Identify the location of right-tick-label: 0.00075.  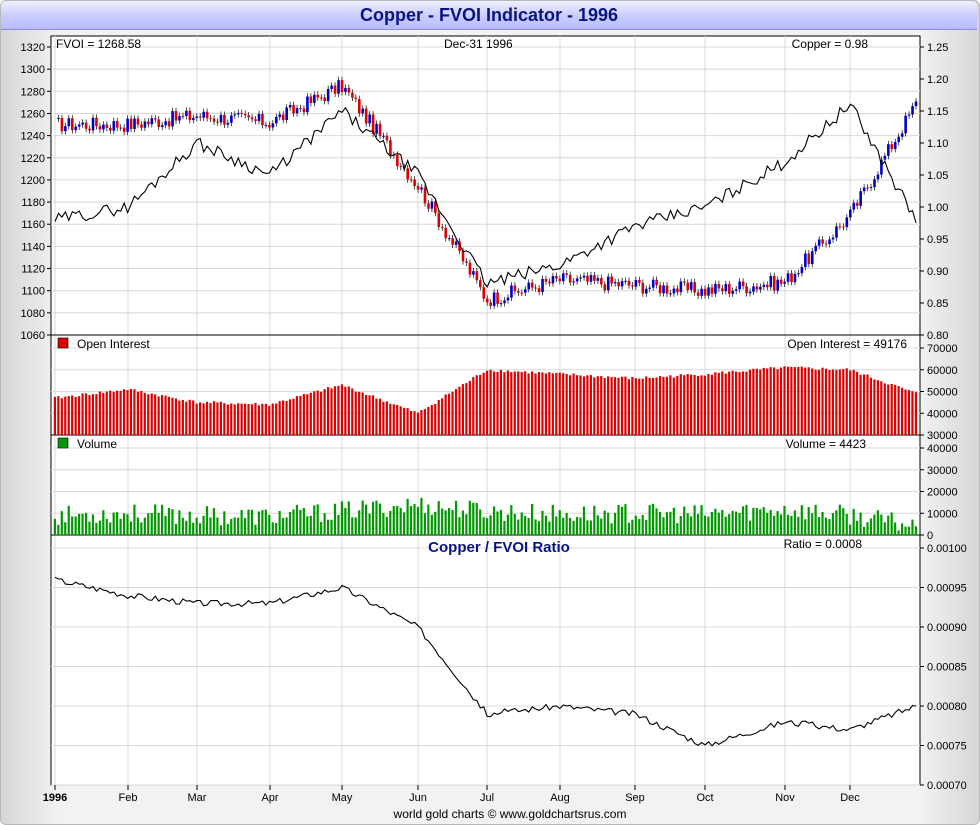
(947, 747).